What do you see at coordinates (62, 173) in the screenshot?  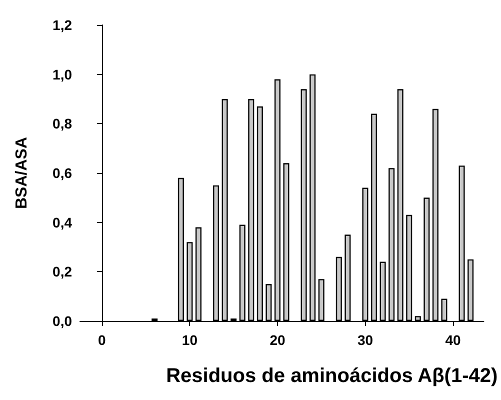 I see `y-tick-label: 0,6` at bounding box center [62, 173].